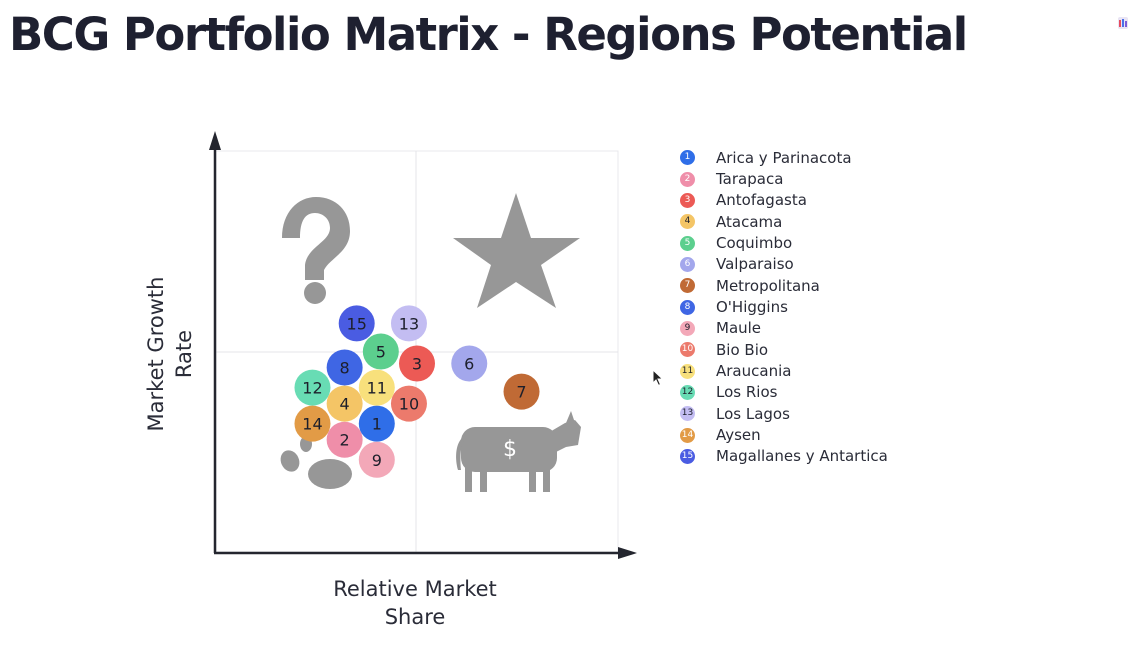  I want to click on data-point-label: 4, so click(345, 404).